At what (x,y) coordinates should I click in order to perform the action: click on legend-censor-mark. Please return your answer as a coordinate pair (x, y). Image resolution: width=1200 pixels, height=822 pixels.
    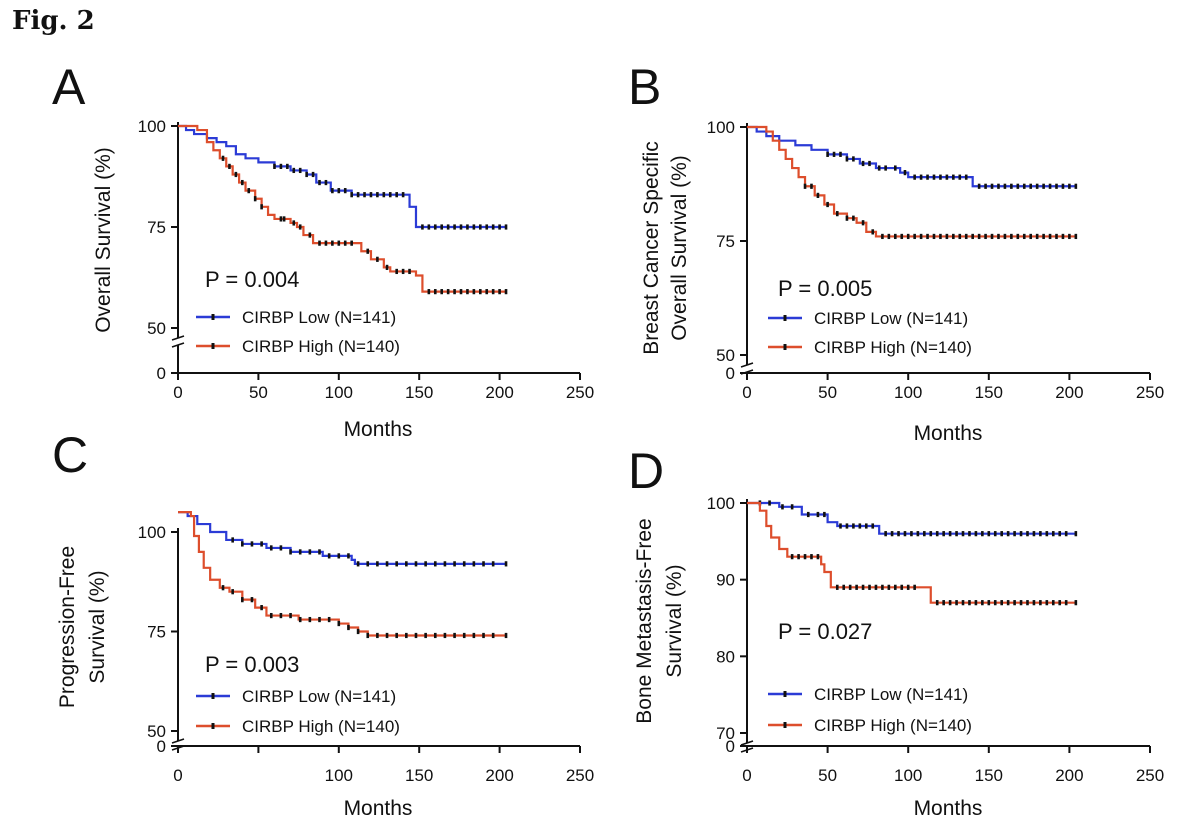
    Looking at the image, I should click on (213, 346).